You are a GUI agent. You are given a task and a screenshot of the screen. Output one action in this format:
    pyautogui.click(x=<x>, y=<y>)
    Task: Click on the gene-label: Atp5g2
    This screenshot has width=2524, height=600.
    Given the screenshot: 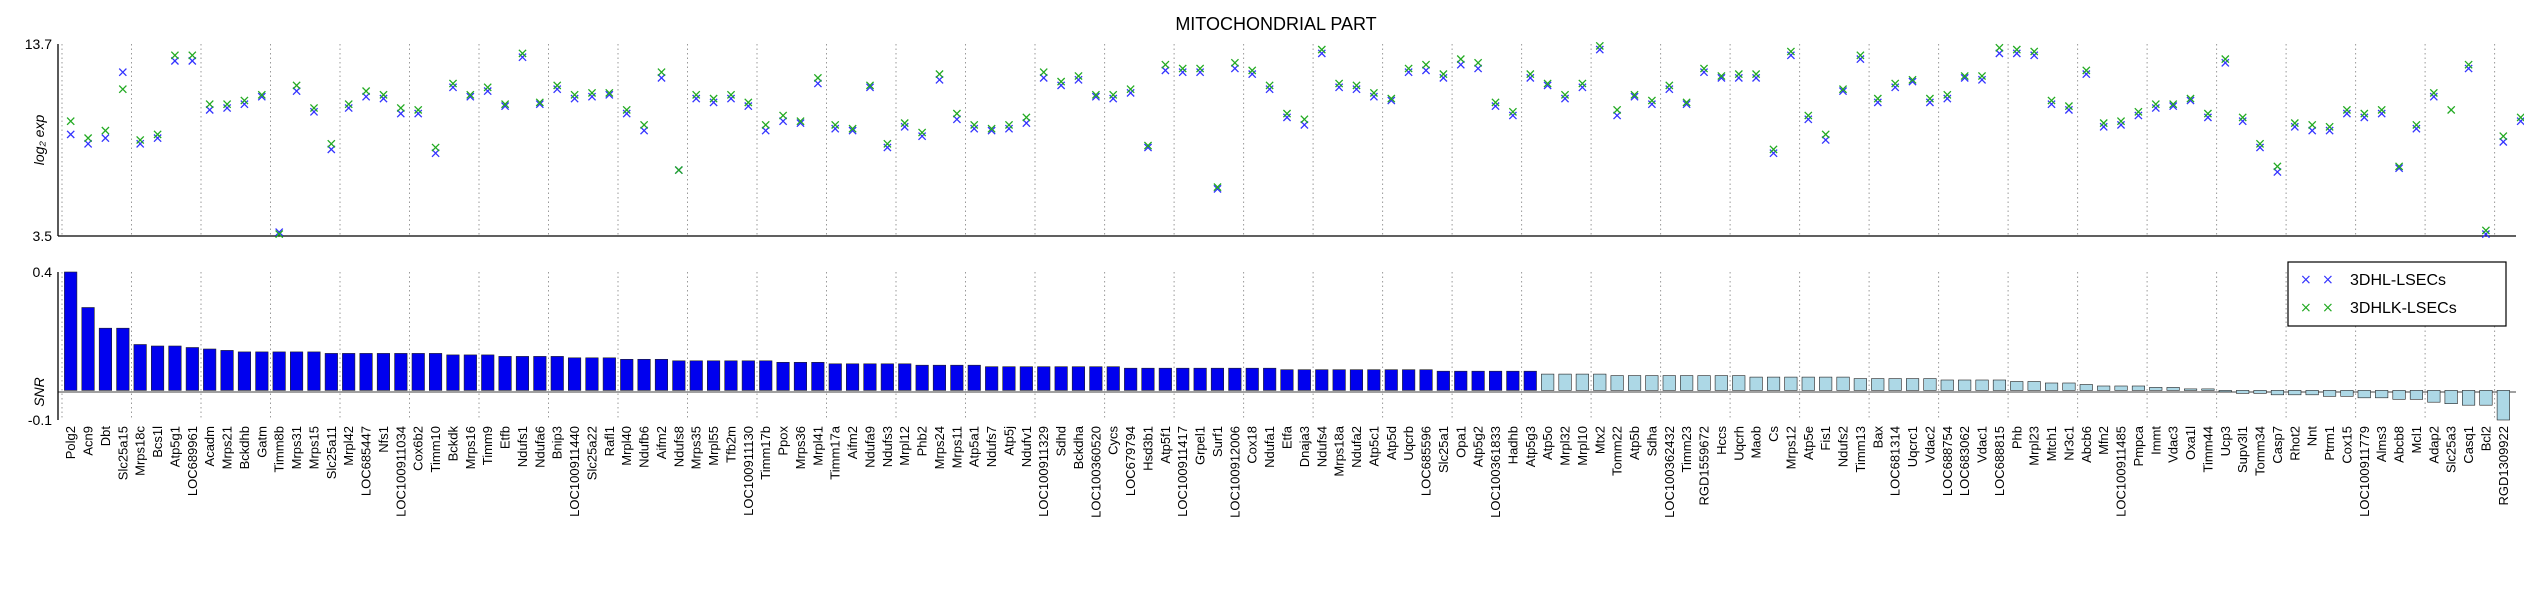 What is the action you would take?
    pyautogui.click(x=1478, y=446)
    